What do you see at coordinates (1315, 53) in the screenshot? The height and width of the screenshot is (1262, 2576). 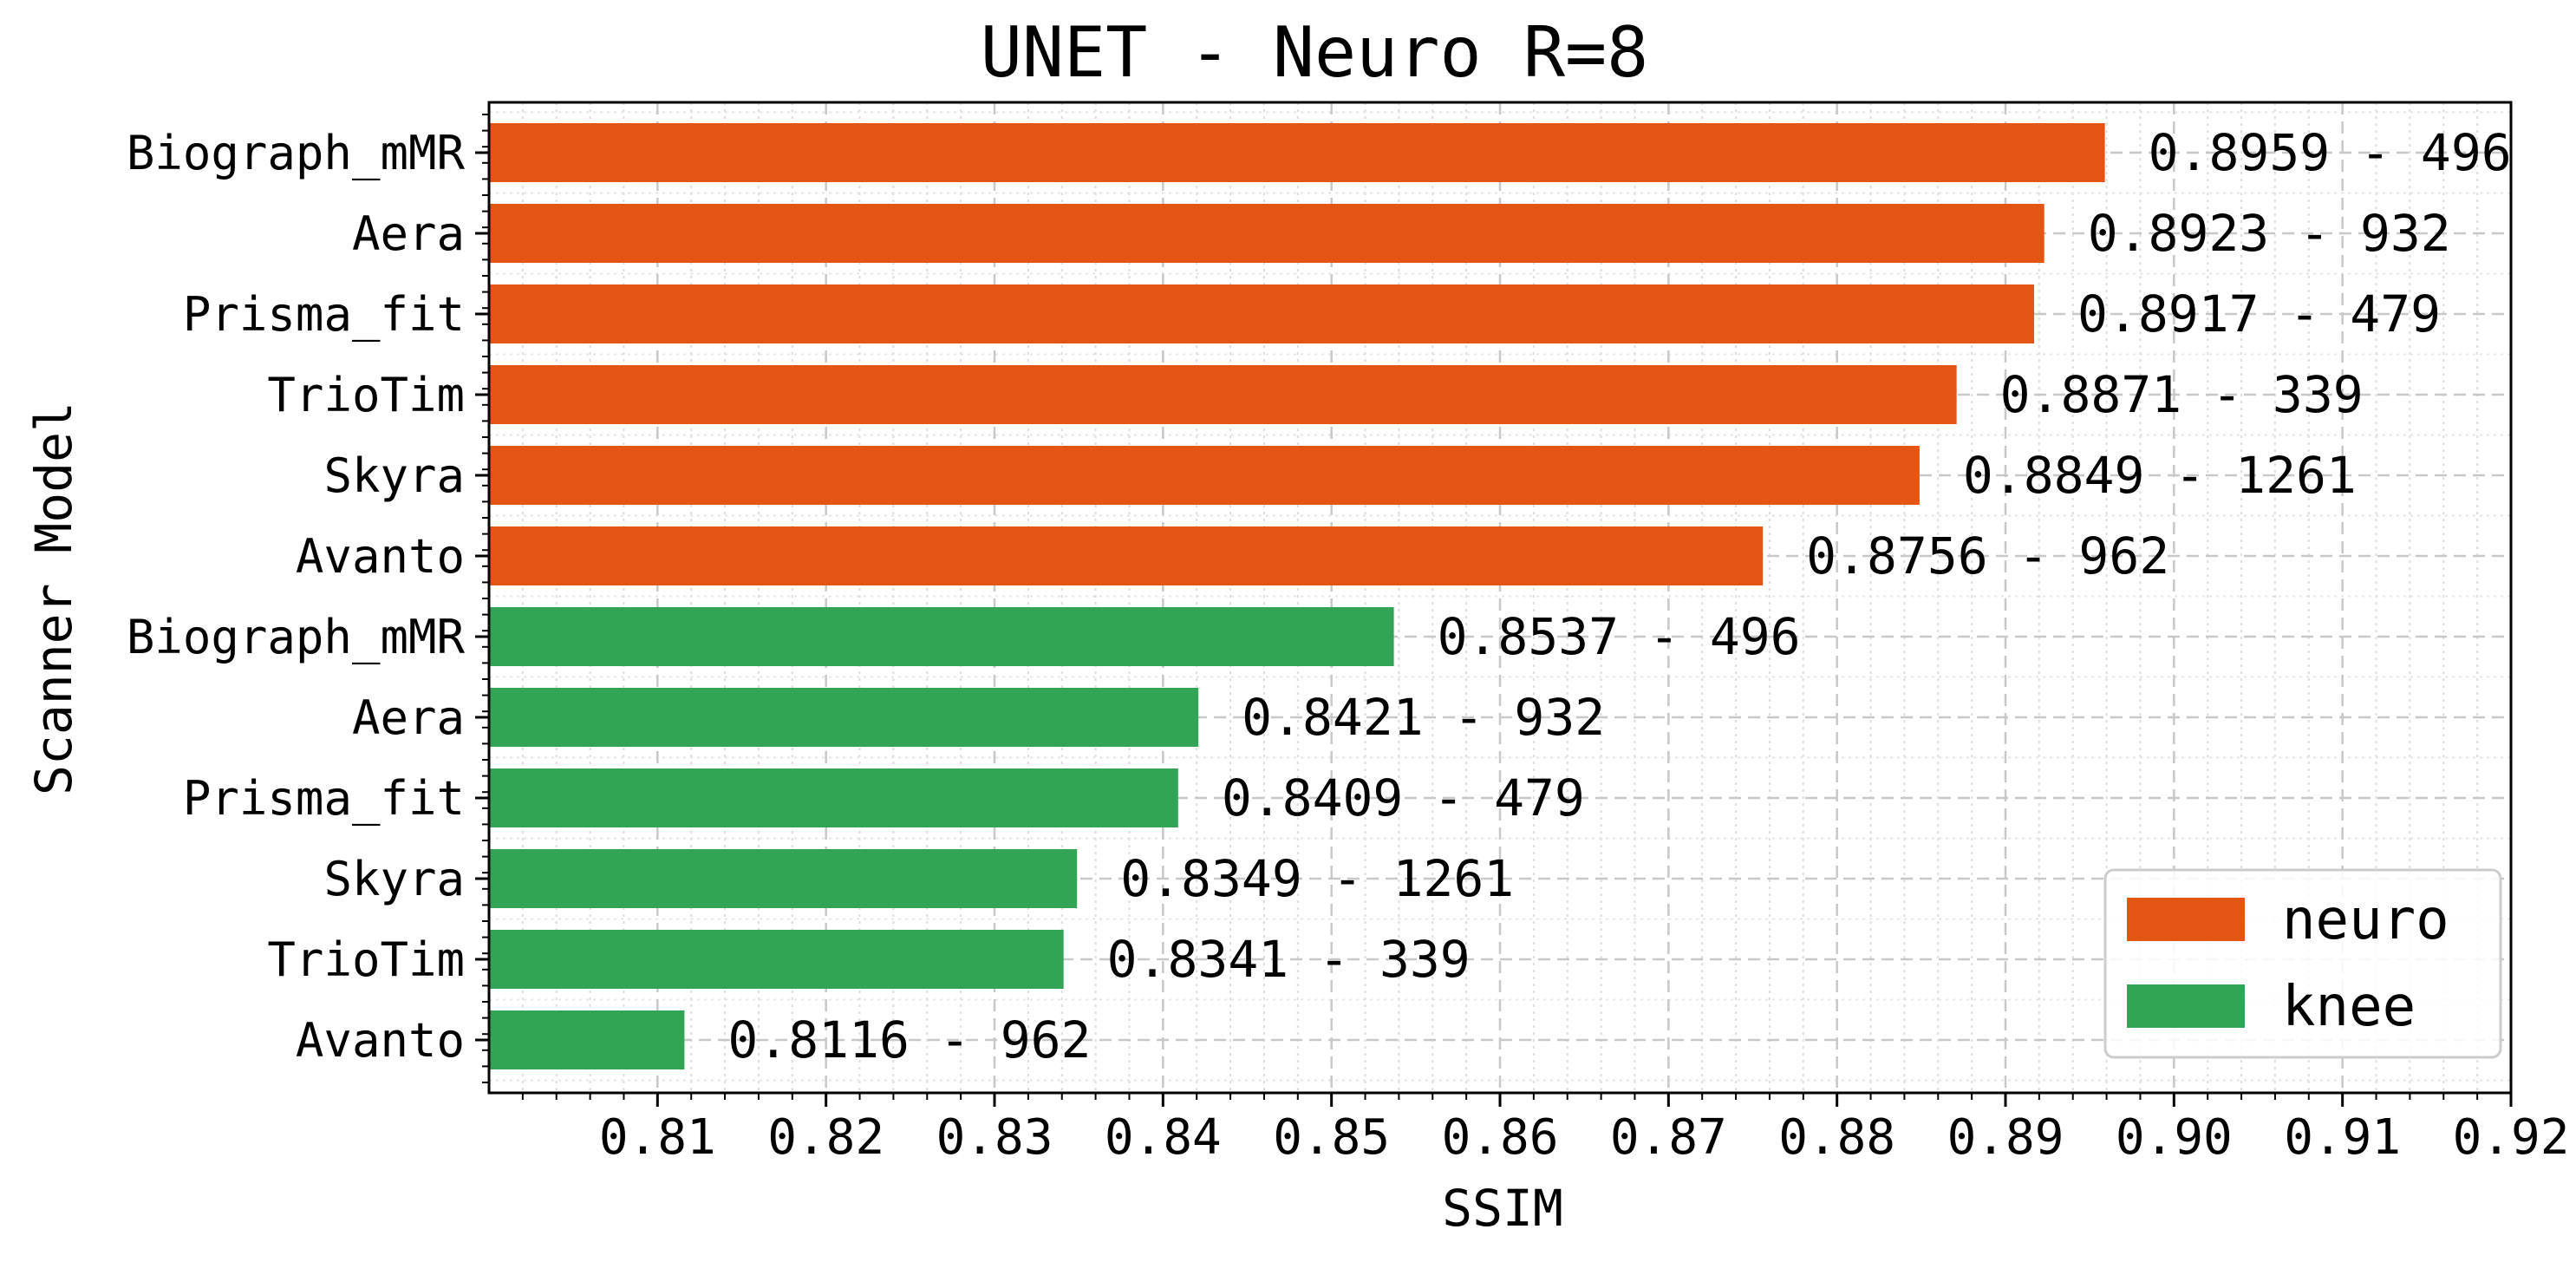 I see `chart-title: UNET - Neuro R=8` at bounding box center [1315, 53].